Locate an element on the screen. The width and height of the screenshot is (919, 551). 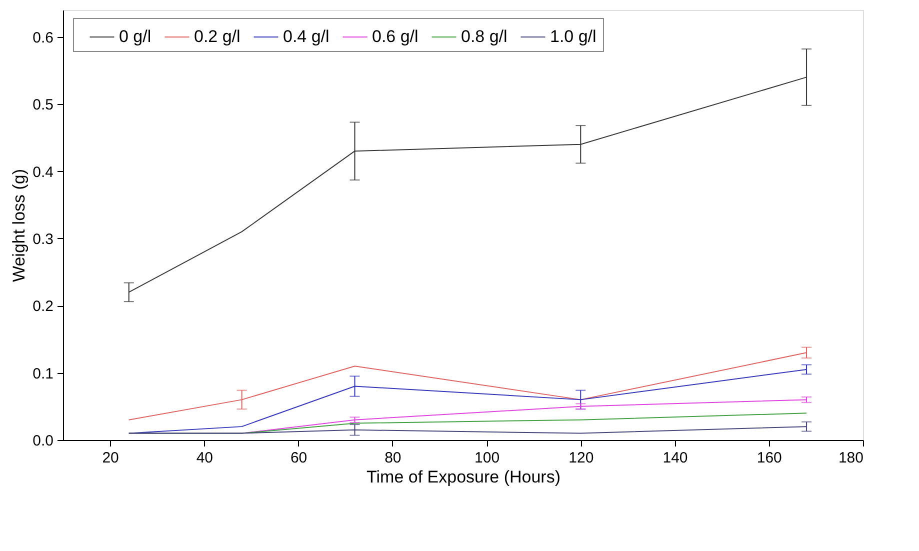
y-tick-label: 0.0 is located at coordinates (43, 441).